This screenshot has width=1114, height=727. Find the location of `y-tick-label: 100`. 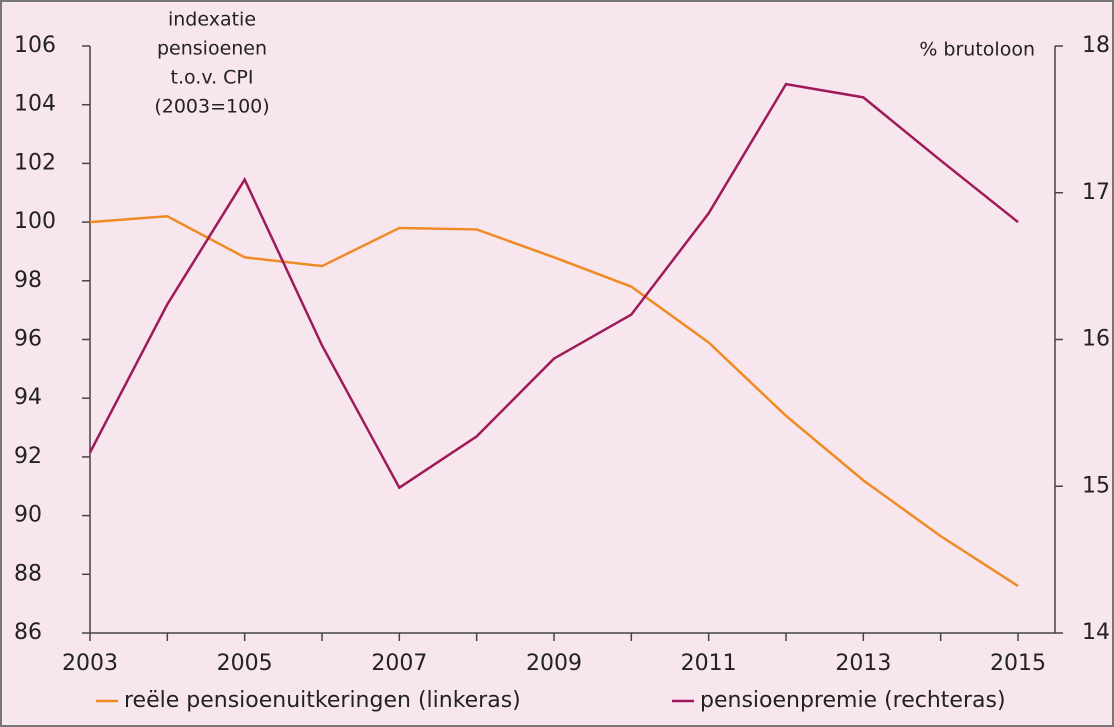

y-tick-label: 100 is located at coordinates (35, 221).